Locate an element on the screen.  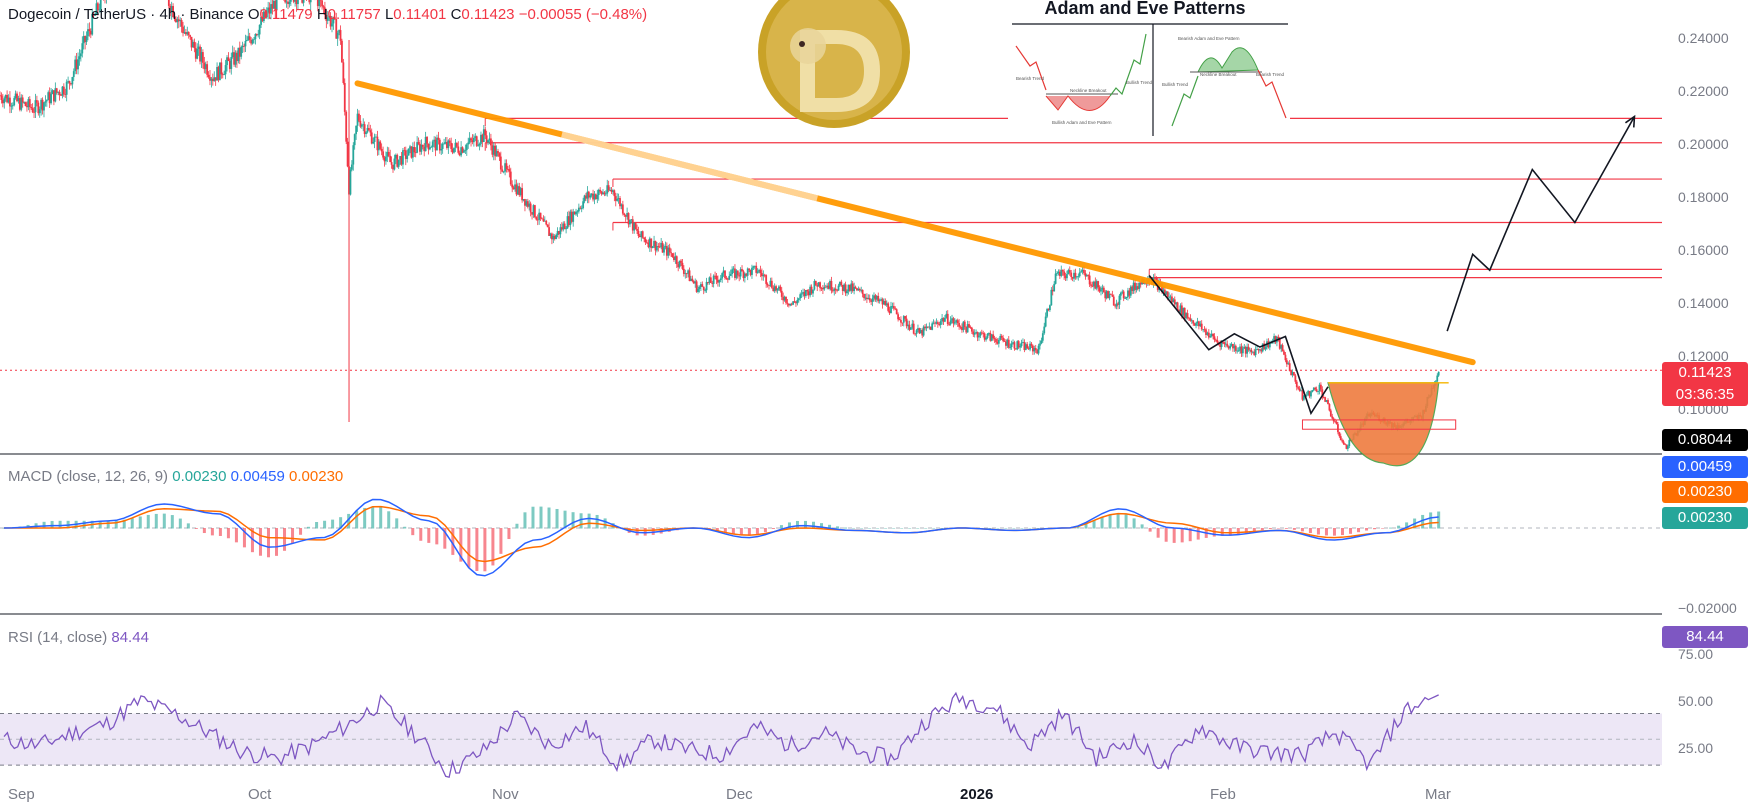
time-tick: Feb is located at coordinates (1223, 794).